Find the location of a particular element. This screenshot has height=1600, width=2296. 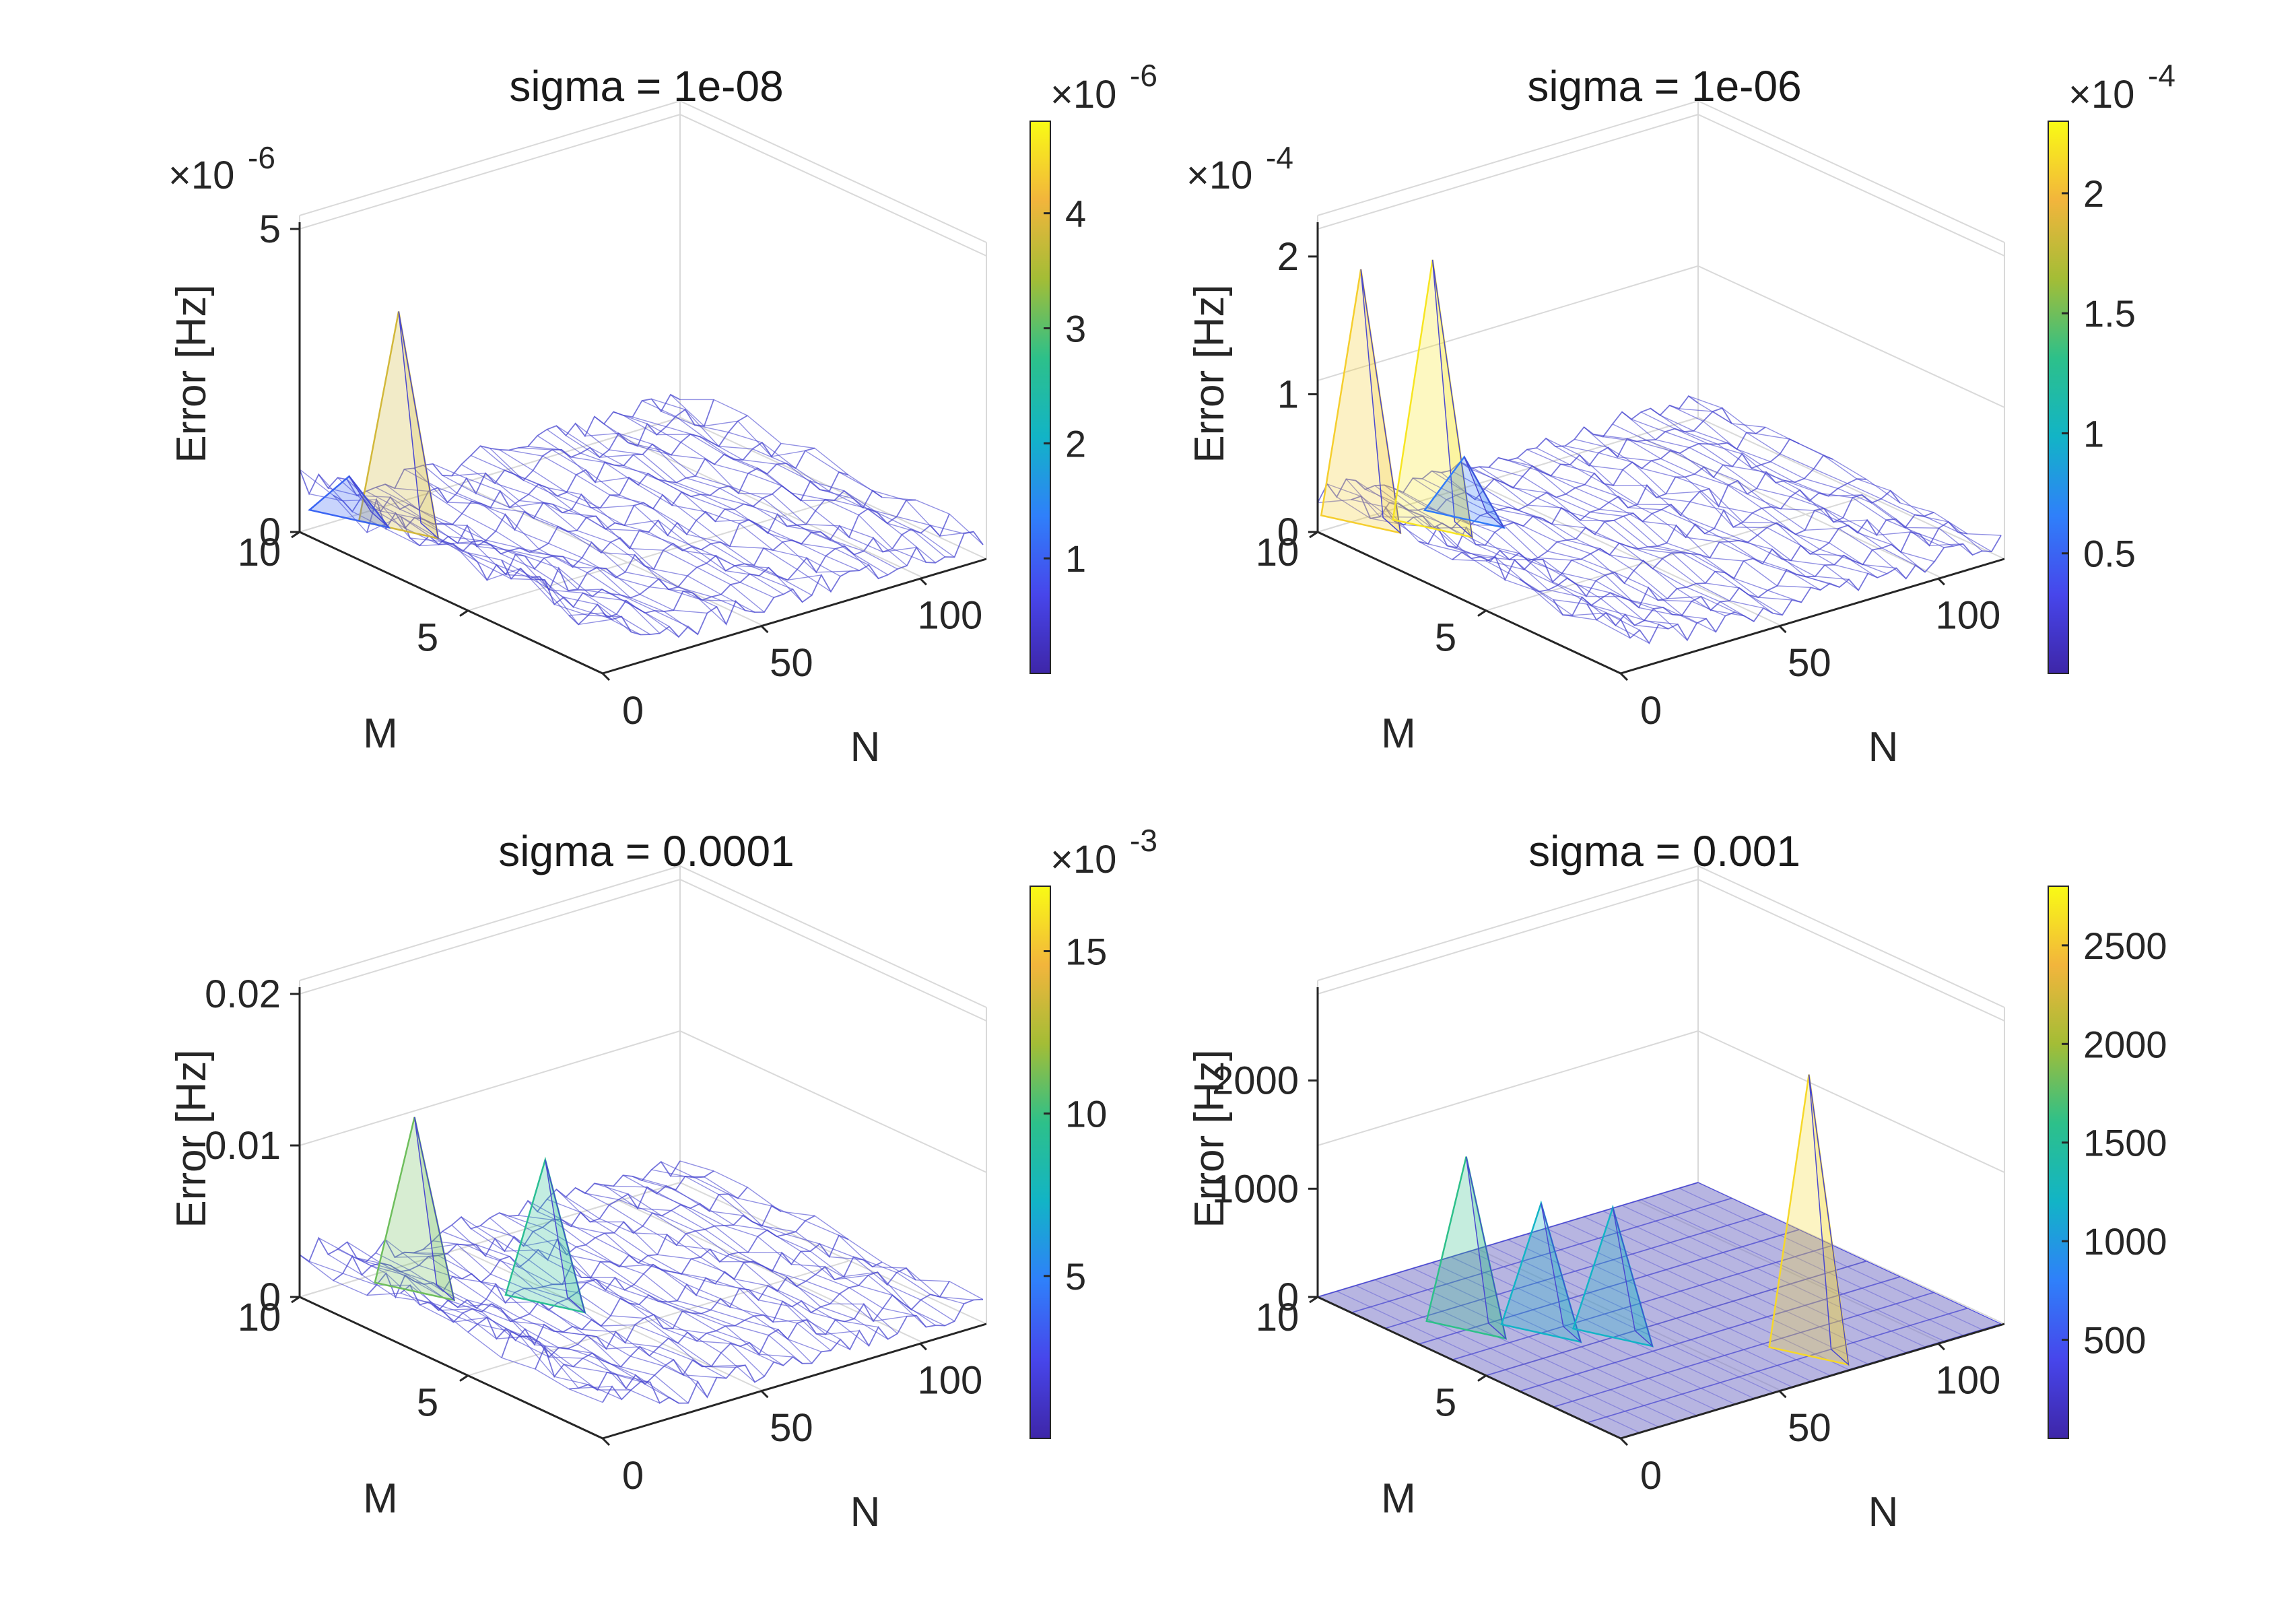

n-axis-line is located at coordinates (794, 1382).